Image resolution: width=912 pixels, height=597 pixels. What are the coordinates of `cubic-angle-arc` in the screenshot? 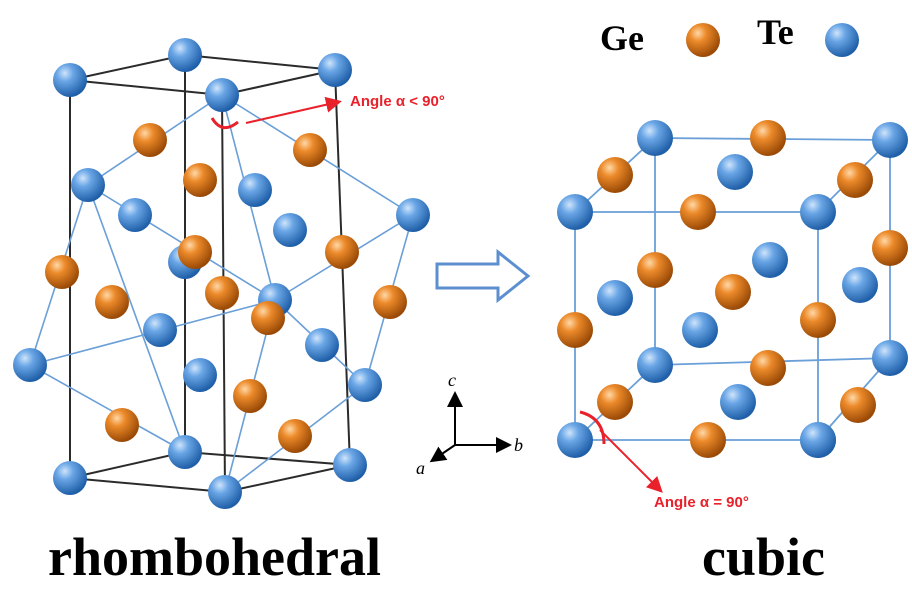 It's located at (592, 427).